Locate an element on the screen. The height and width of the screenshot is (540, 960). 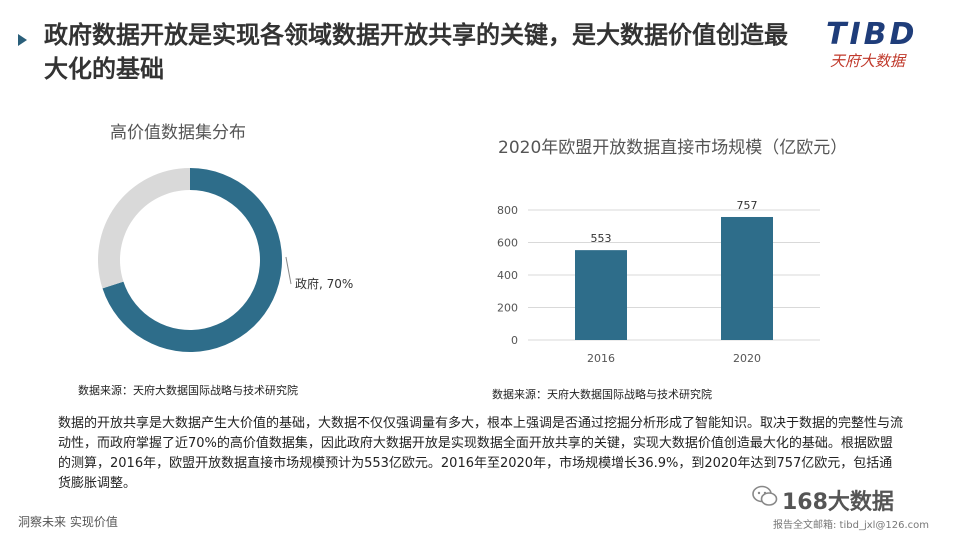
bar-2020 is located at coordinates (747, 278).